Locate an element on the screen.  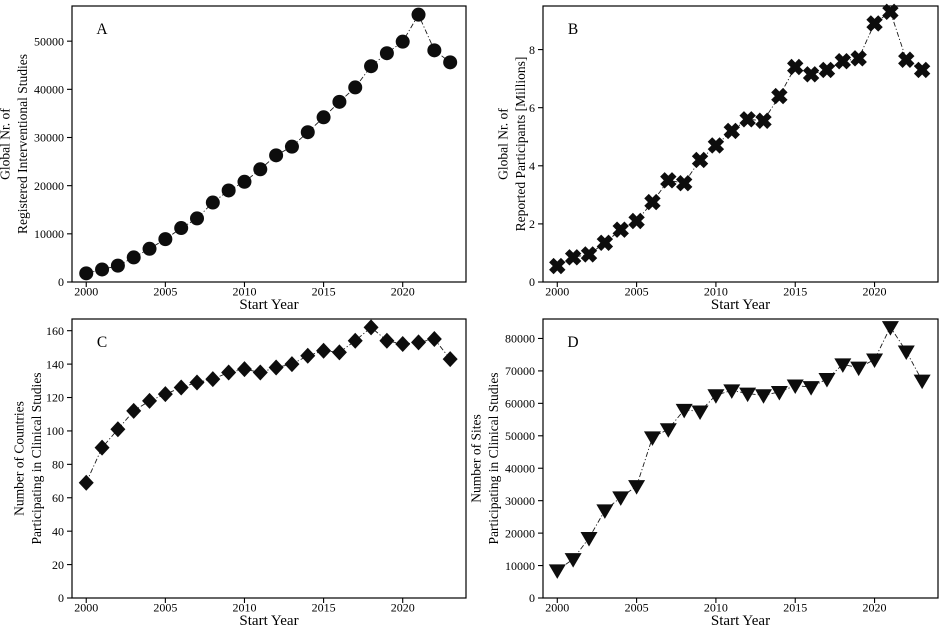
y-axis-label-line2: Reported Participants [Millions] is located at coordinates (520, 144).